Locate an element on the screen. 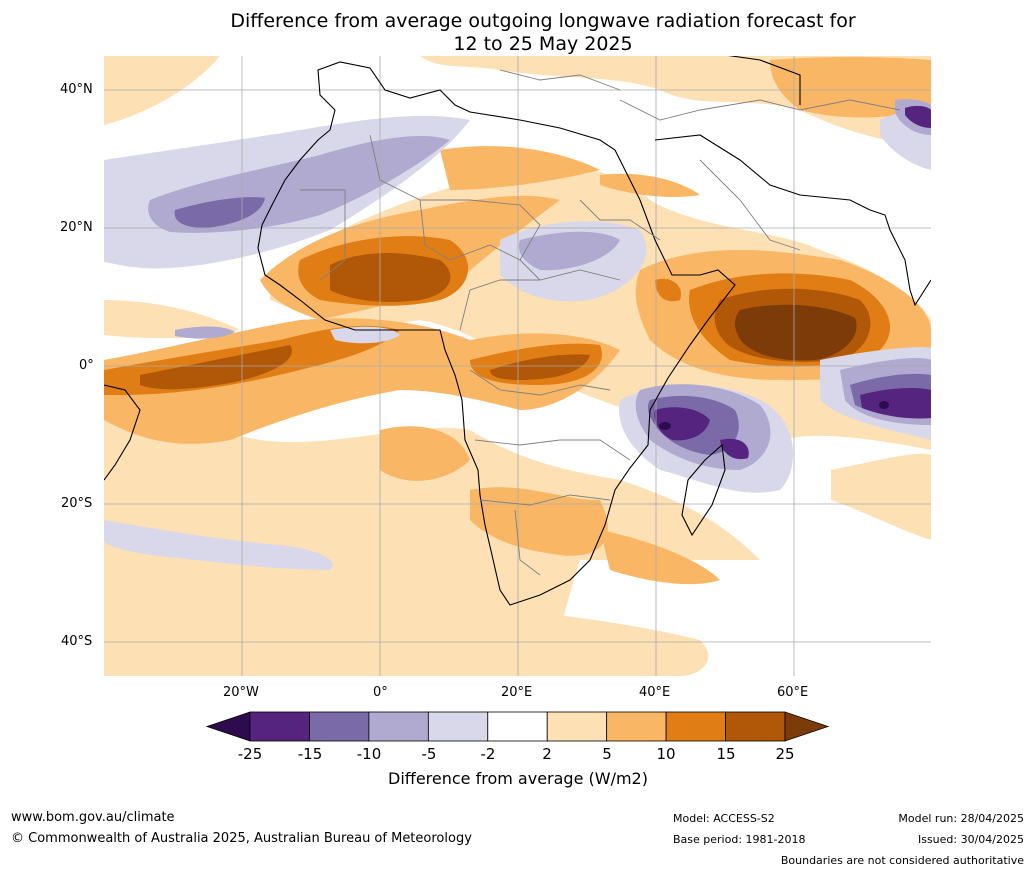 This screenshot has height=873, width=1035. lat-tick-20n: 20°N is located at coordinates (76, 227).